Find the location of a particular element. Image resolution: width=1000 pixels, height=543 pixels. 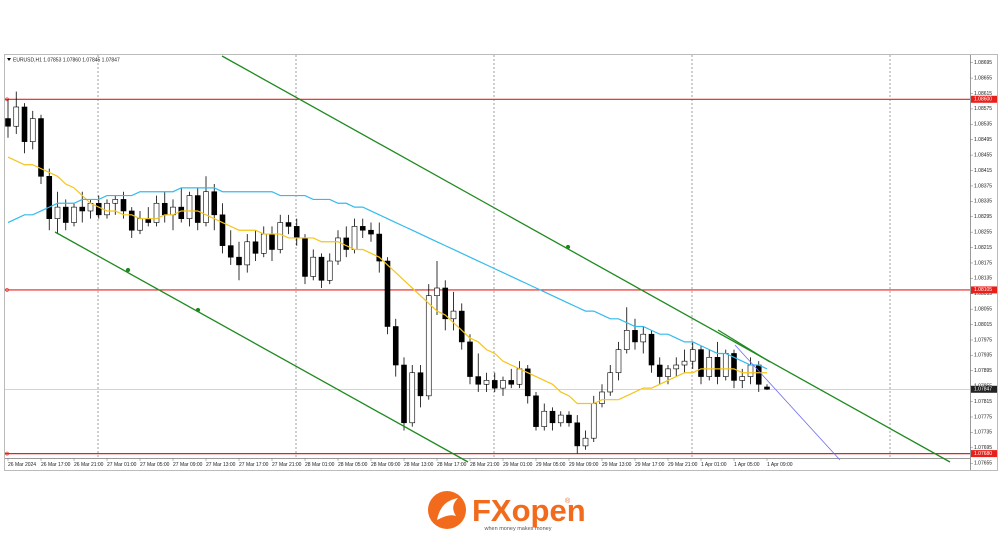

y-tick-label: 1.08575 is located at coordinates (983, 109).